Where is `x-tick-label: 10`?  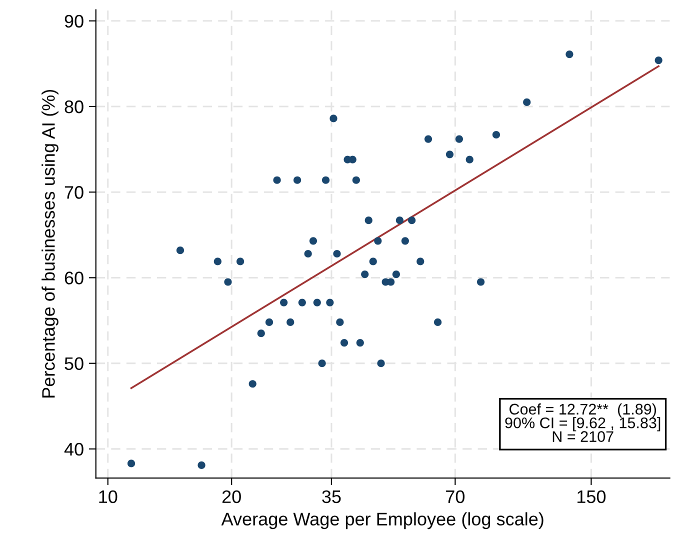
x-tick-label: 10 is located at coordinates (108, 497).